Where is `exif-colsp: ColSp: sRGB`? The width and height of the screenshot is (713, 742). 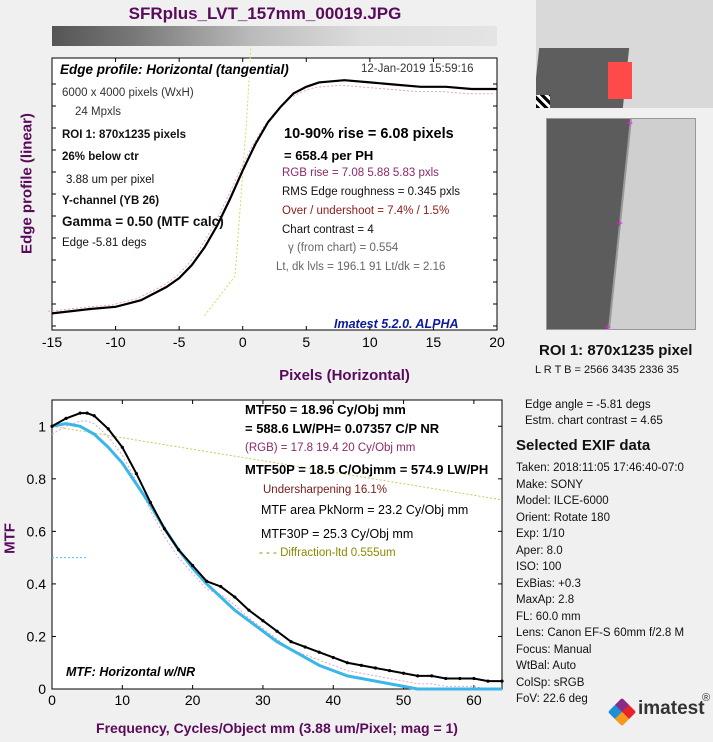 exif-colsp: ColSp: sRGB is located at coordinates (550, 682).